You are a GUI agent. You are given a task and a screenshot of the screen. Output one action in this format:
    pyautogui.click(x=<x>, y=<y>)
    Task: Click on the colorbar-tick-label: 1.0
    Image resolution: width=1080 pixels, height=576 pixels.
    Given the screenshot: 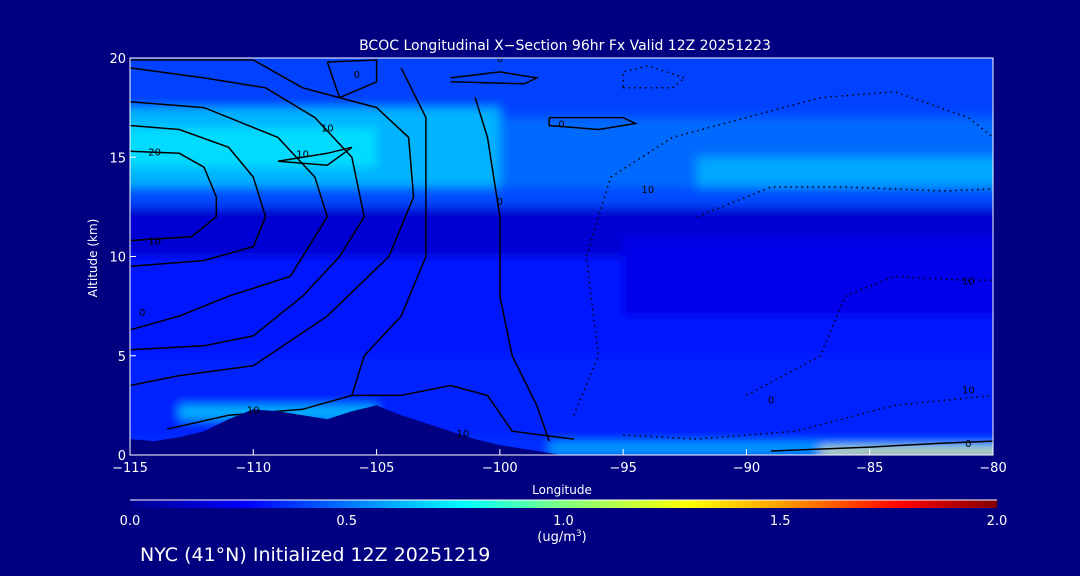 What is the action you would take?
    pyautogui.click(x=563, y=521)
    